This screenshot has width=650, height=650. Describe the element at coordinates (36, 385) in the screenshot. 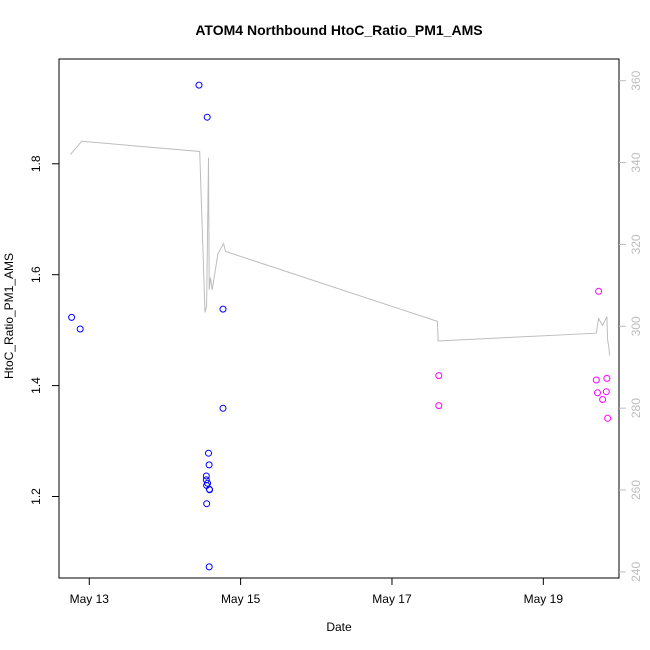

I see `y-tick-label: 1.4` at that location.